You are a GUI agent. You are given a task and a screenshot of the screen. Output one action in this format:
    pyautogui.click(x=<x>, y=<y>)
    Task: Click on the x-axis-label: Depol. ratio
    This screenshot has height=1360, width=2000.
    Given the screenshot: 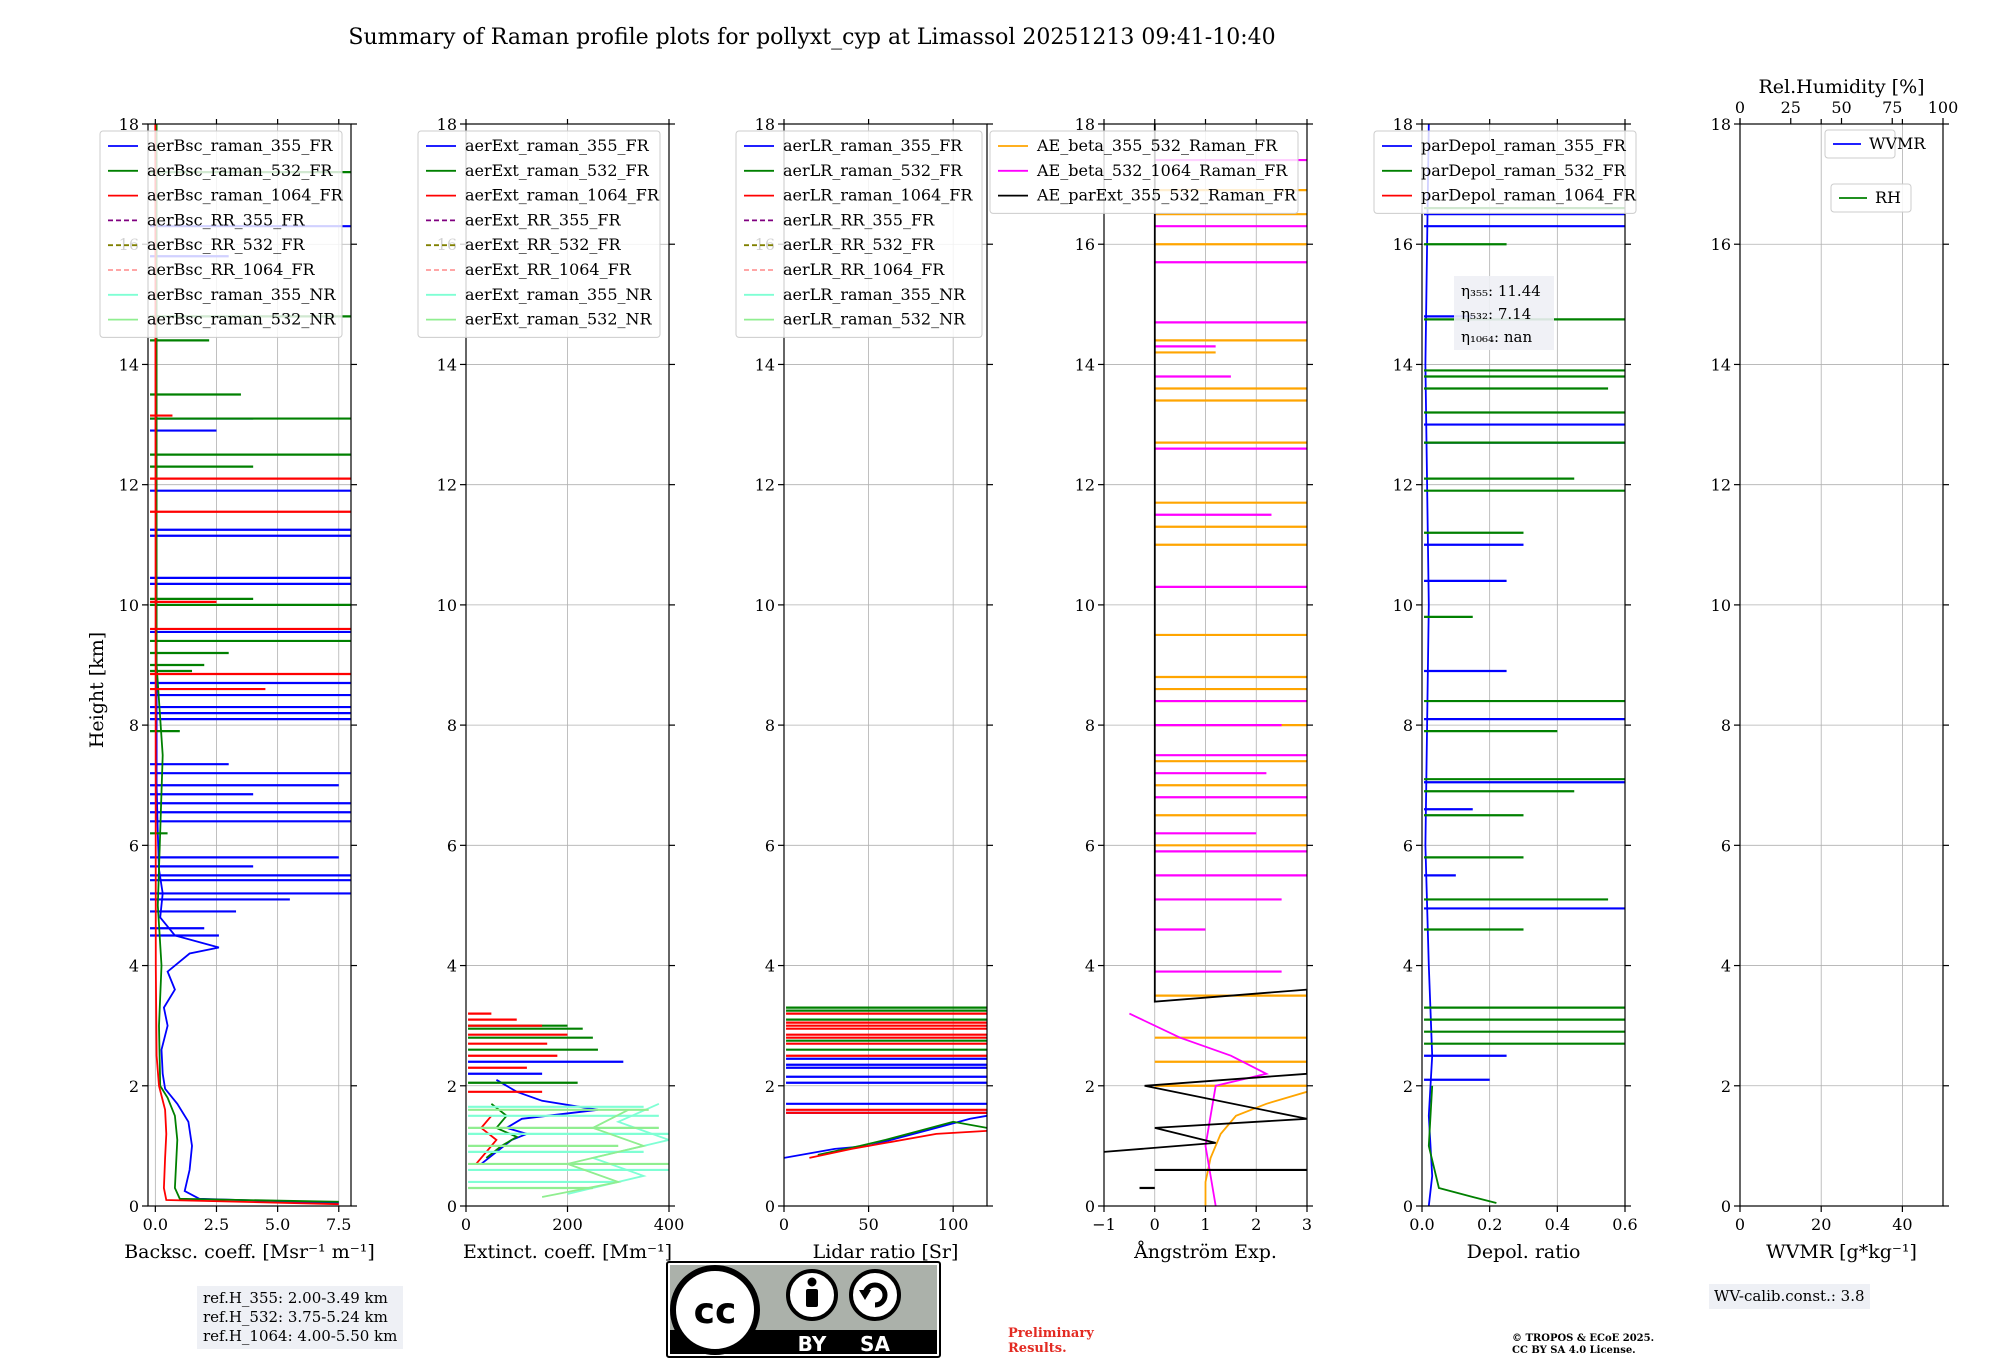 What is the action you would take?
    pyautogui.click(x=1524, y=1252)
    